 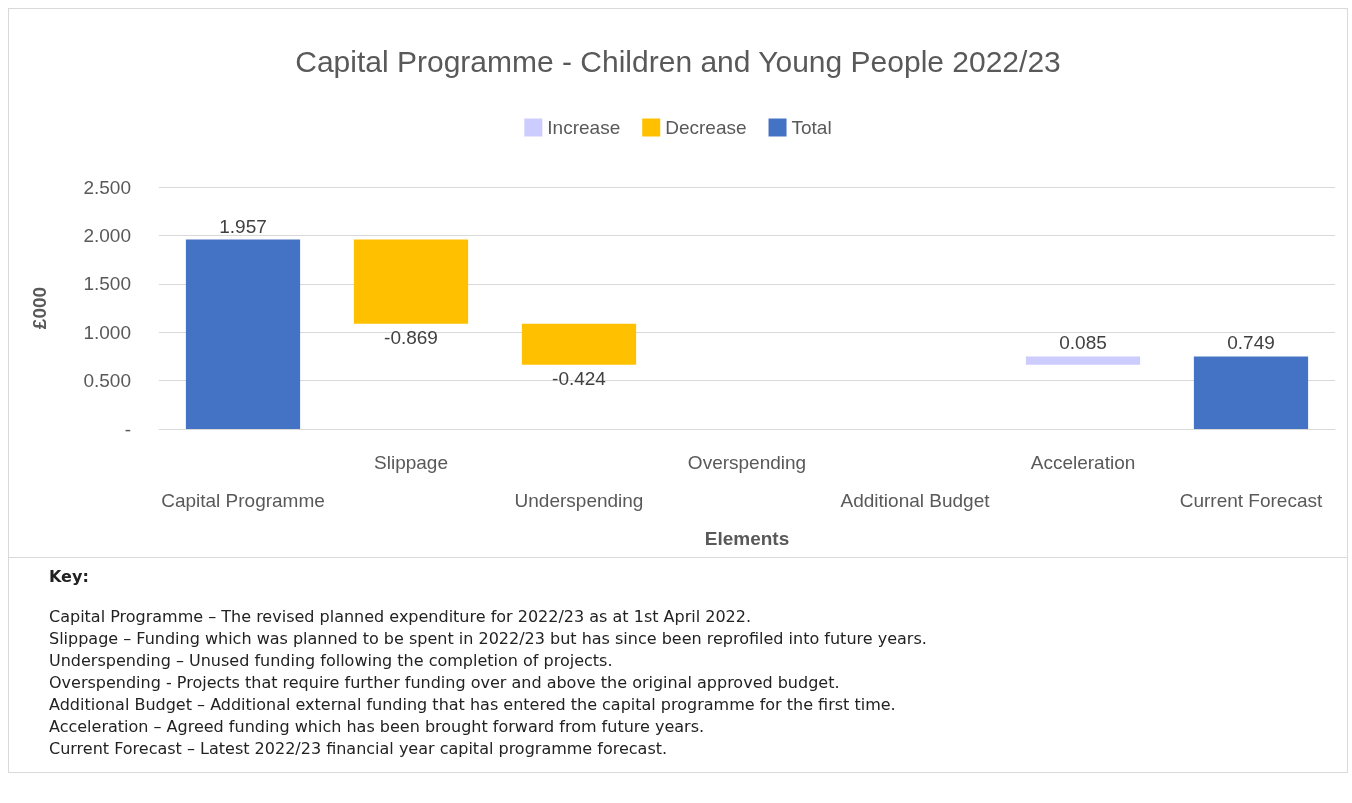 What do you see at coordinates (444, 682) in the screenshot?
I see `text: Overspending - Projects that require further funding over and above the original approved budget.` at bounding box center [444, 682].